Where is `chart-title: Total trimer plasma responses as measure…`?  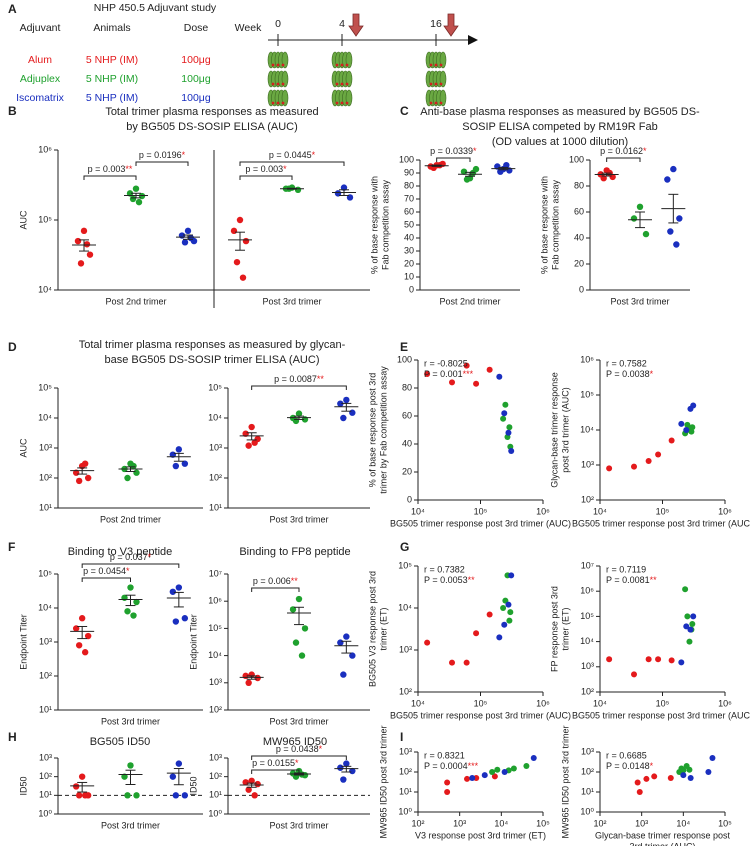
chart-title: Total trimer plasma responses as measure… is located at coordinates (211, 112).